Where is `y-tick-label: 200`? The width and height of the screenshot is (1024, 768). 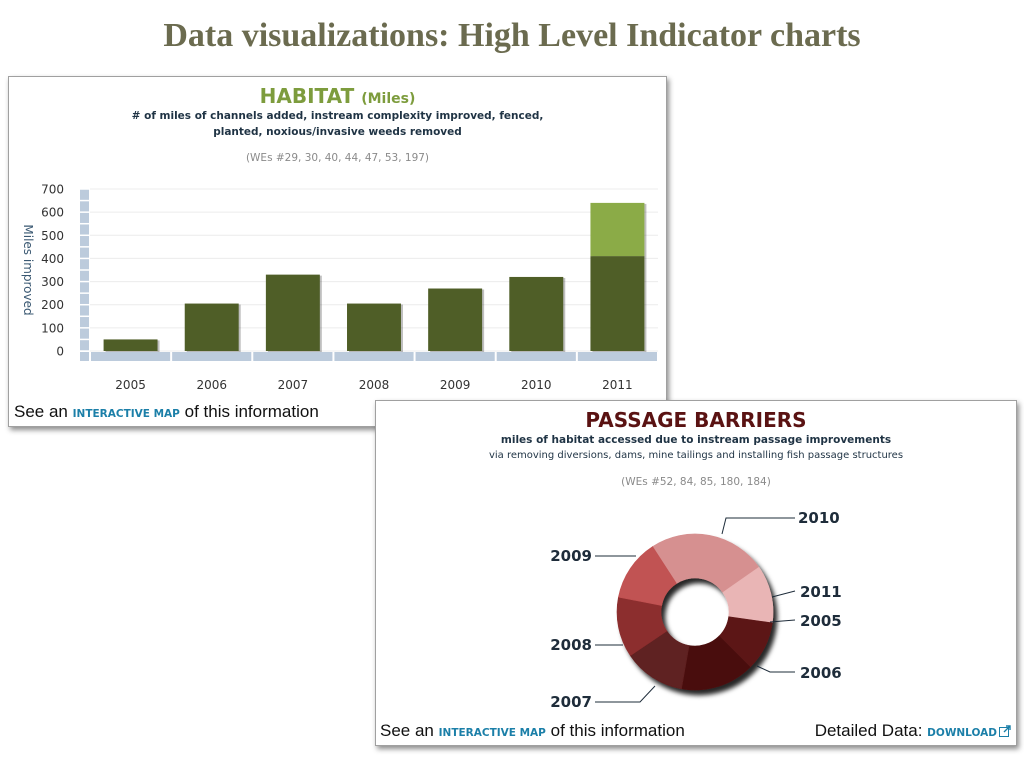
y-tick-label: 200 is located at coordinates (52, 305).